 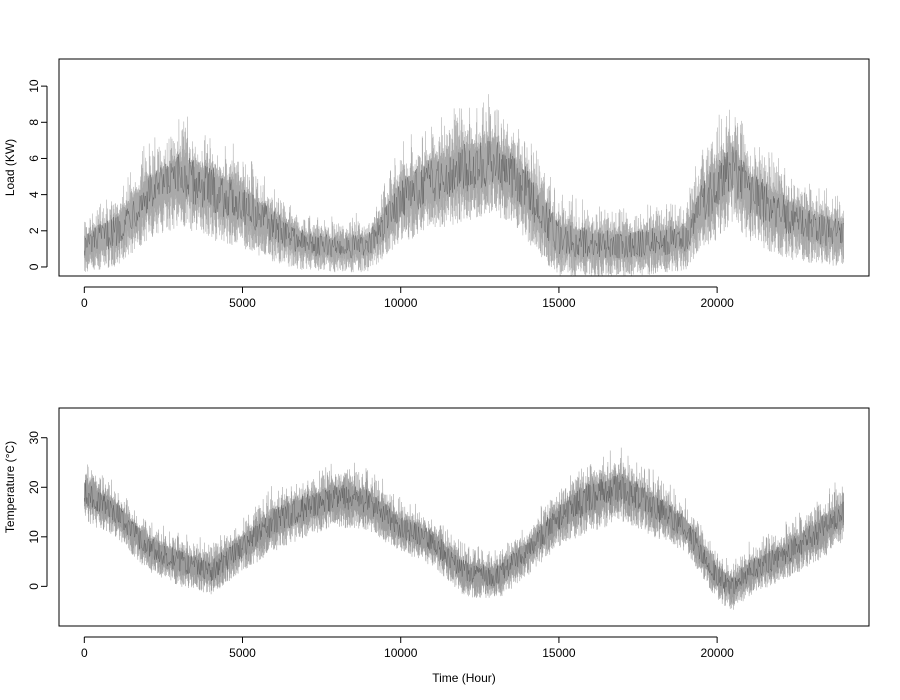 What do you see at coordinates (34, 586) in the screenshot?
I see `temperature-y-tick-label: 0` at bounding box center [34, 586].